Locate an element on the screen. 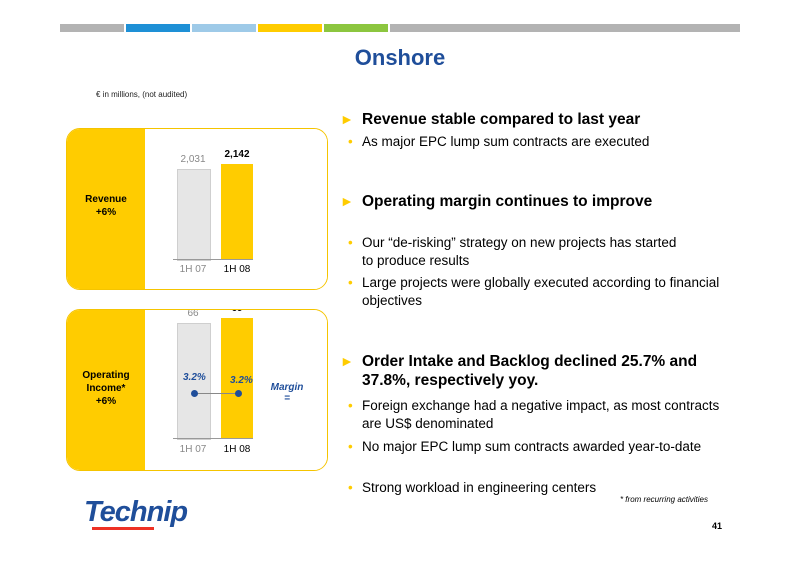  operating-cat-1h08: 1H 08 is located at coordinates (237, 449).